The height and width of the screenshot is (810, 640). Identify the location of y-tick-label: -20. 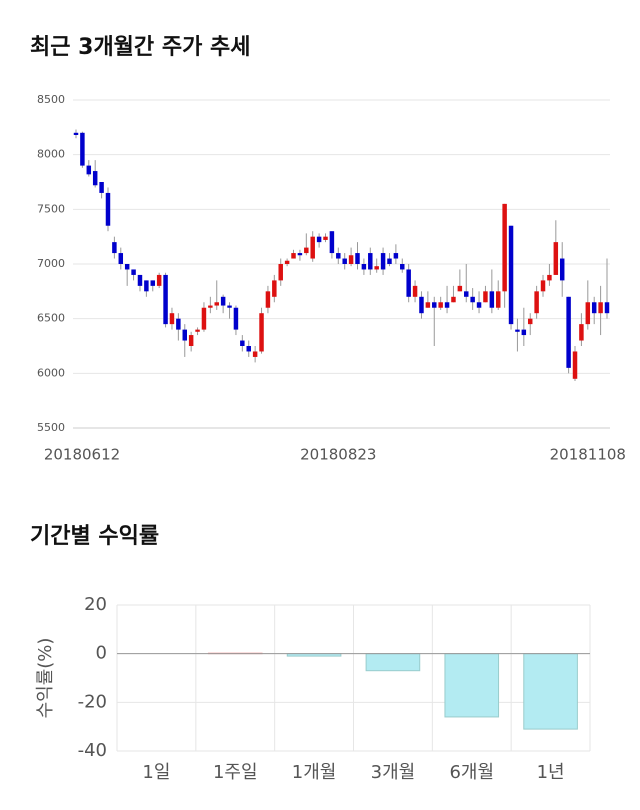
(92, 701).